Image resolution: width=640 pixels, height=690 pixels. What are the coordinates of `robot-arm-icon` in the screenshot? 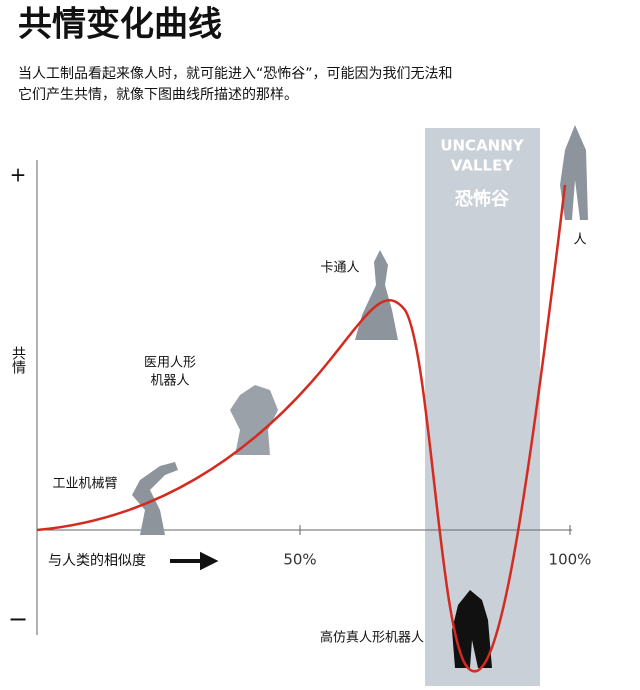 It's located at (155, 498).